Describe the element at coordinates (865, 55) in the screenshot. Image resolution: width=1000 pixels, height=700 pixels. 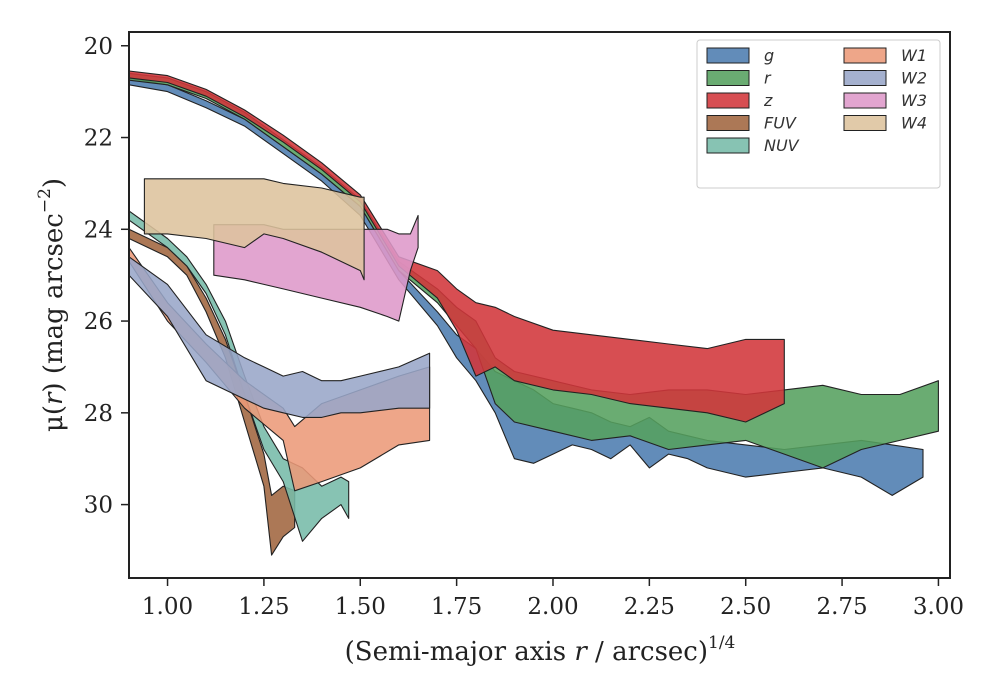
I see `legend-swatch-w1` at that location.